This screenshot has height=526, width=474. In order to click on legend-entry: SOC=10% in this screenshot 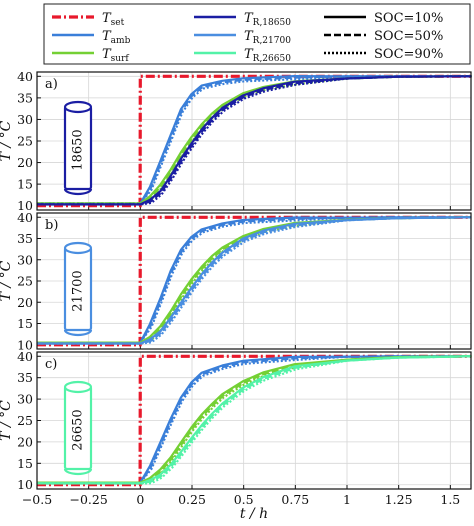, I will do `click(383, 18)`.